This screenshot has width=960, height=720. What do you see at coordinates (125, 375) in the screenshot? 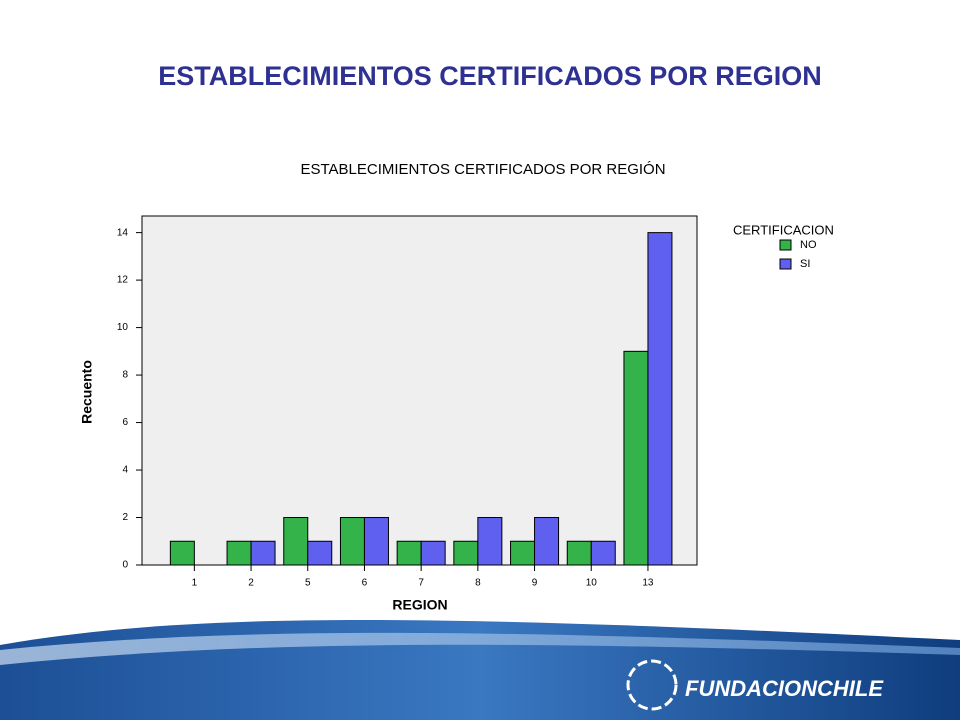
I see `y-tick-label: 8` at bounding box center [125, 375].